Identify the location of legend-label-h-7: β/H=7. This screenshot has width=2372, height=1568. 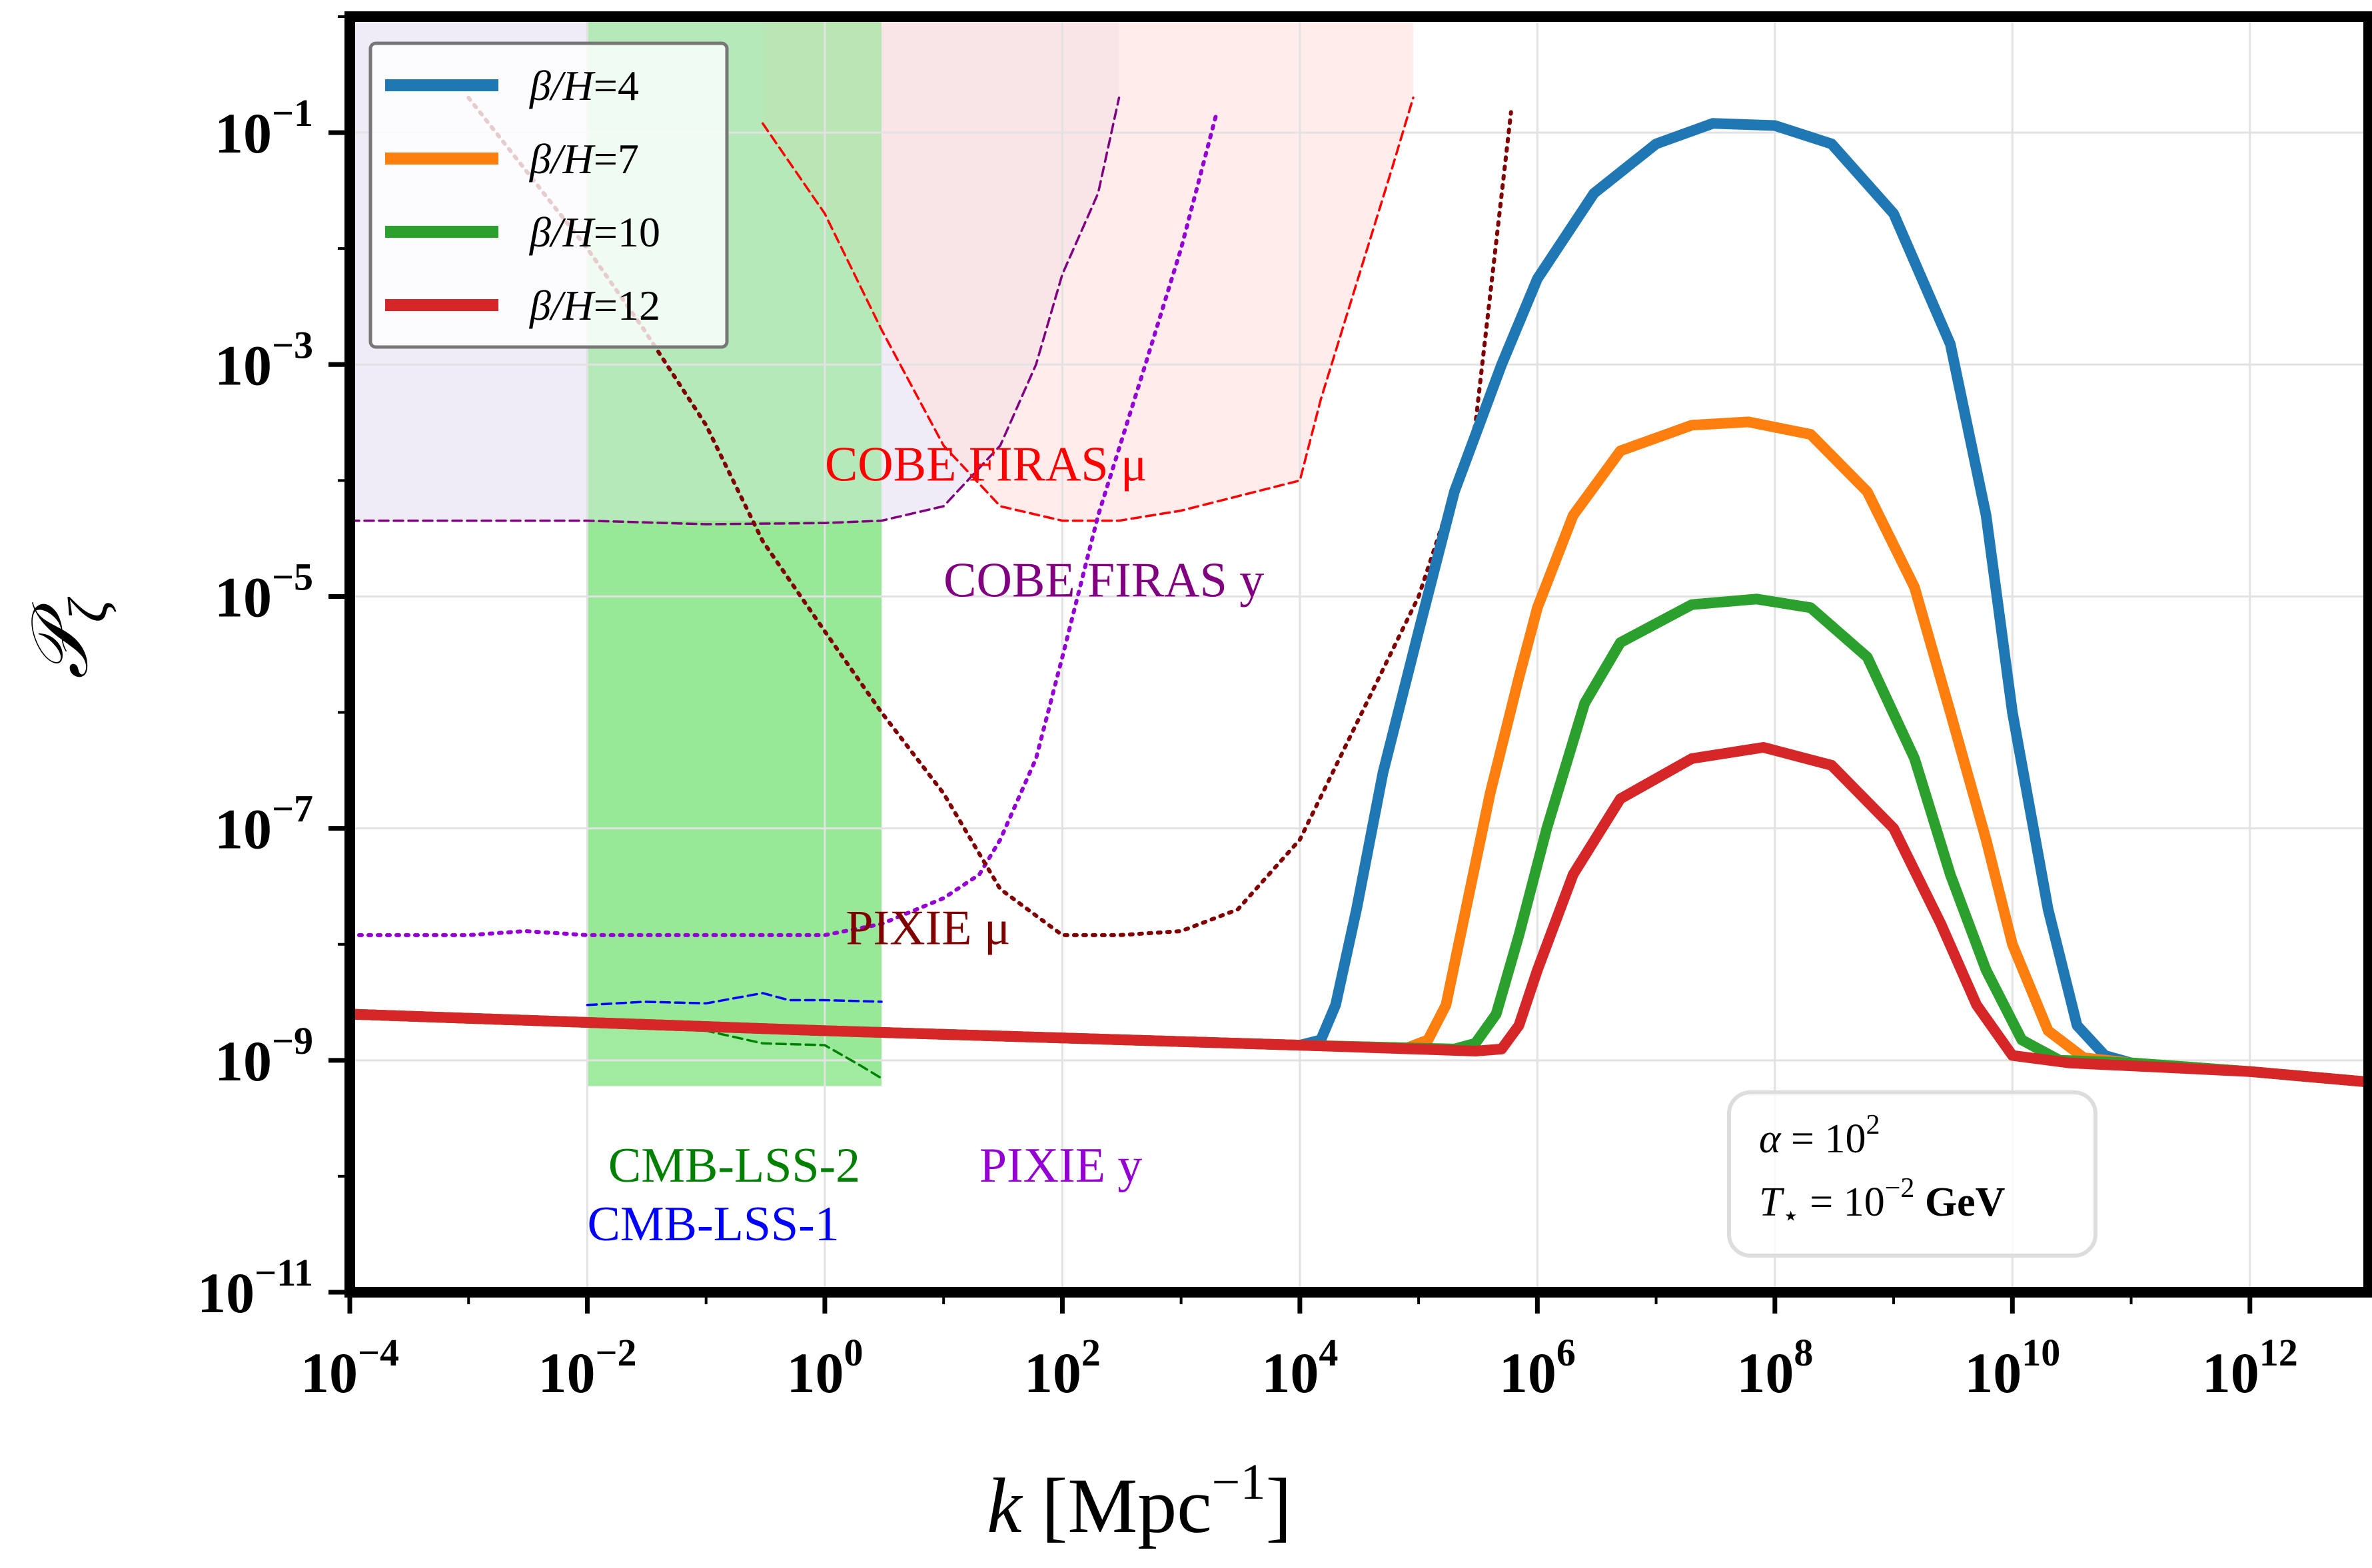
(583, 159).